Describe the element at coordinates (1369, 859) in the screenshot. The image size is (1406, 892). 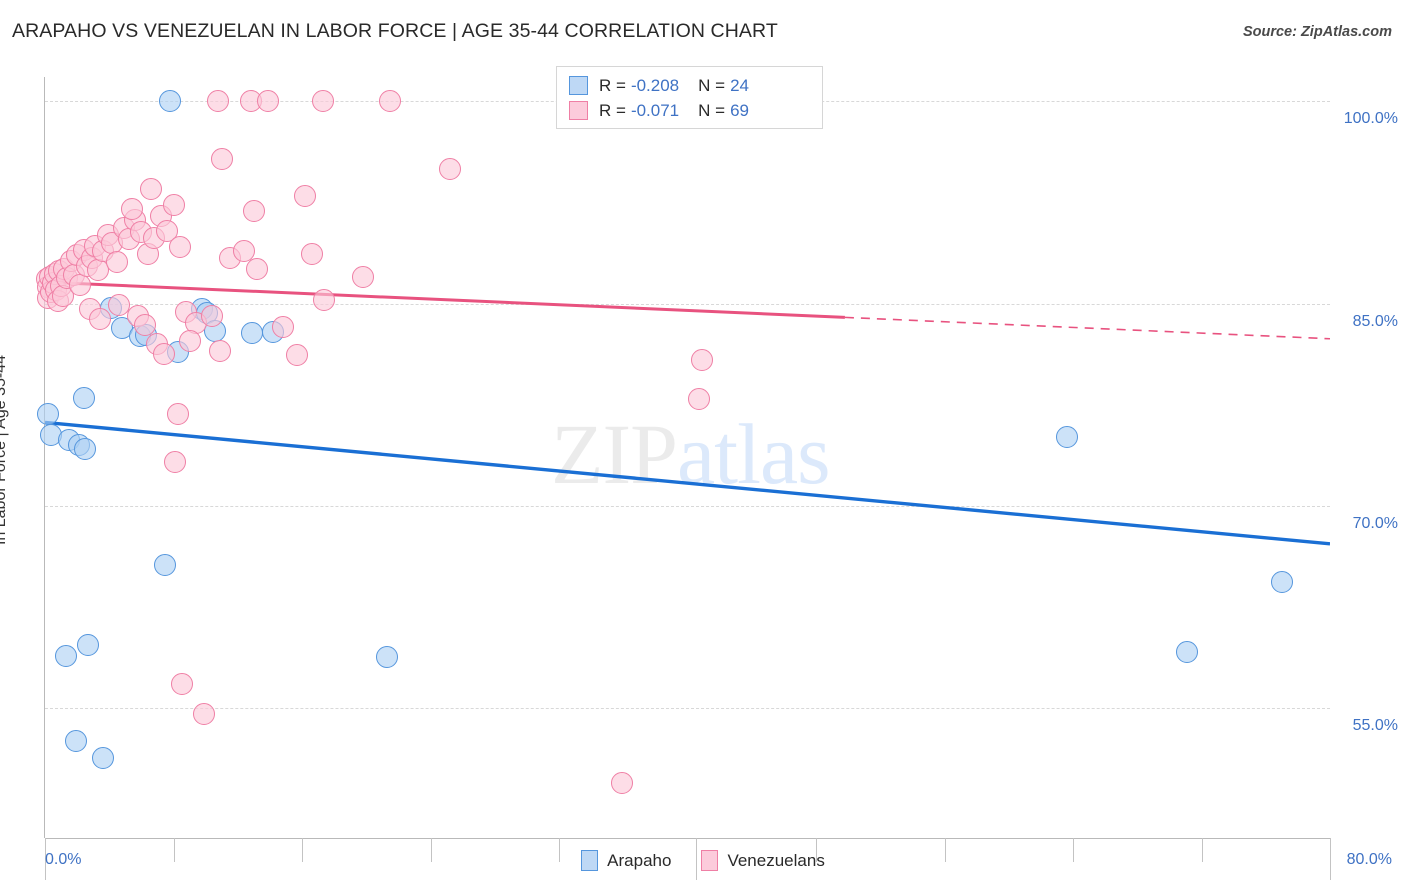
I see `x-axis-label-max: 80.0%` at that location.